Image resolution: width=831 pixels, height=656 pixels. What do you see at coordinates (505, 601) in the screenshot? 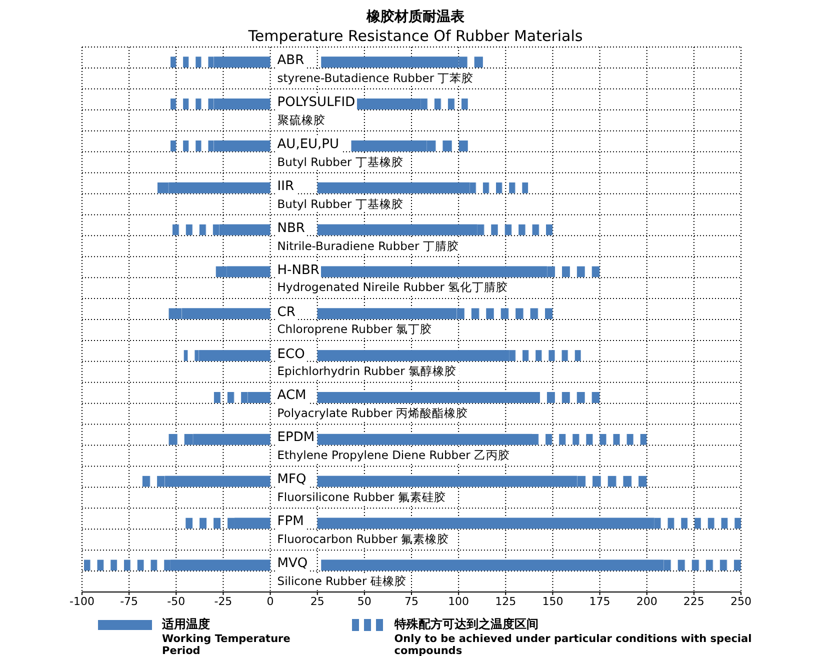
I see `x-tick-label: 125` at bounding box center [505, 601].